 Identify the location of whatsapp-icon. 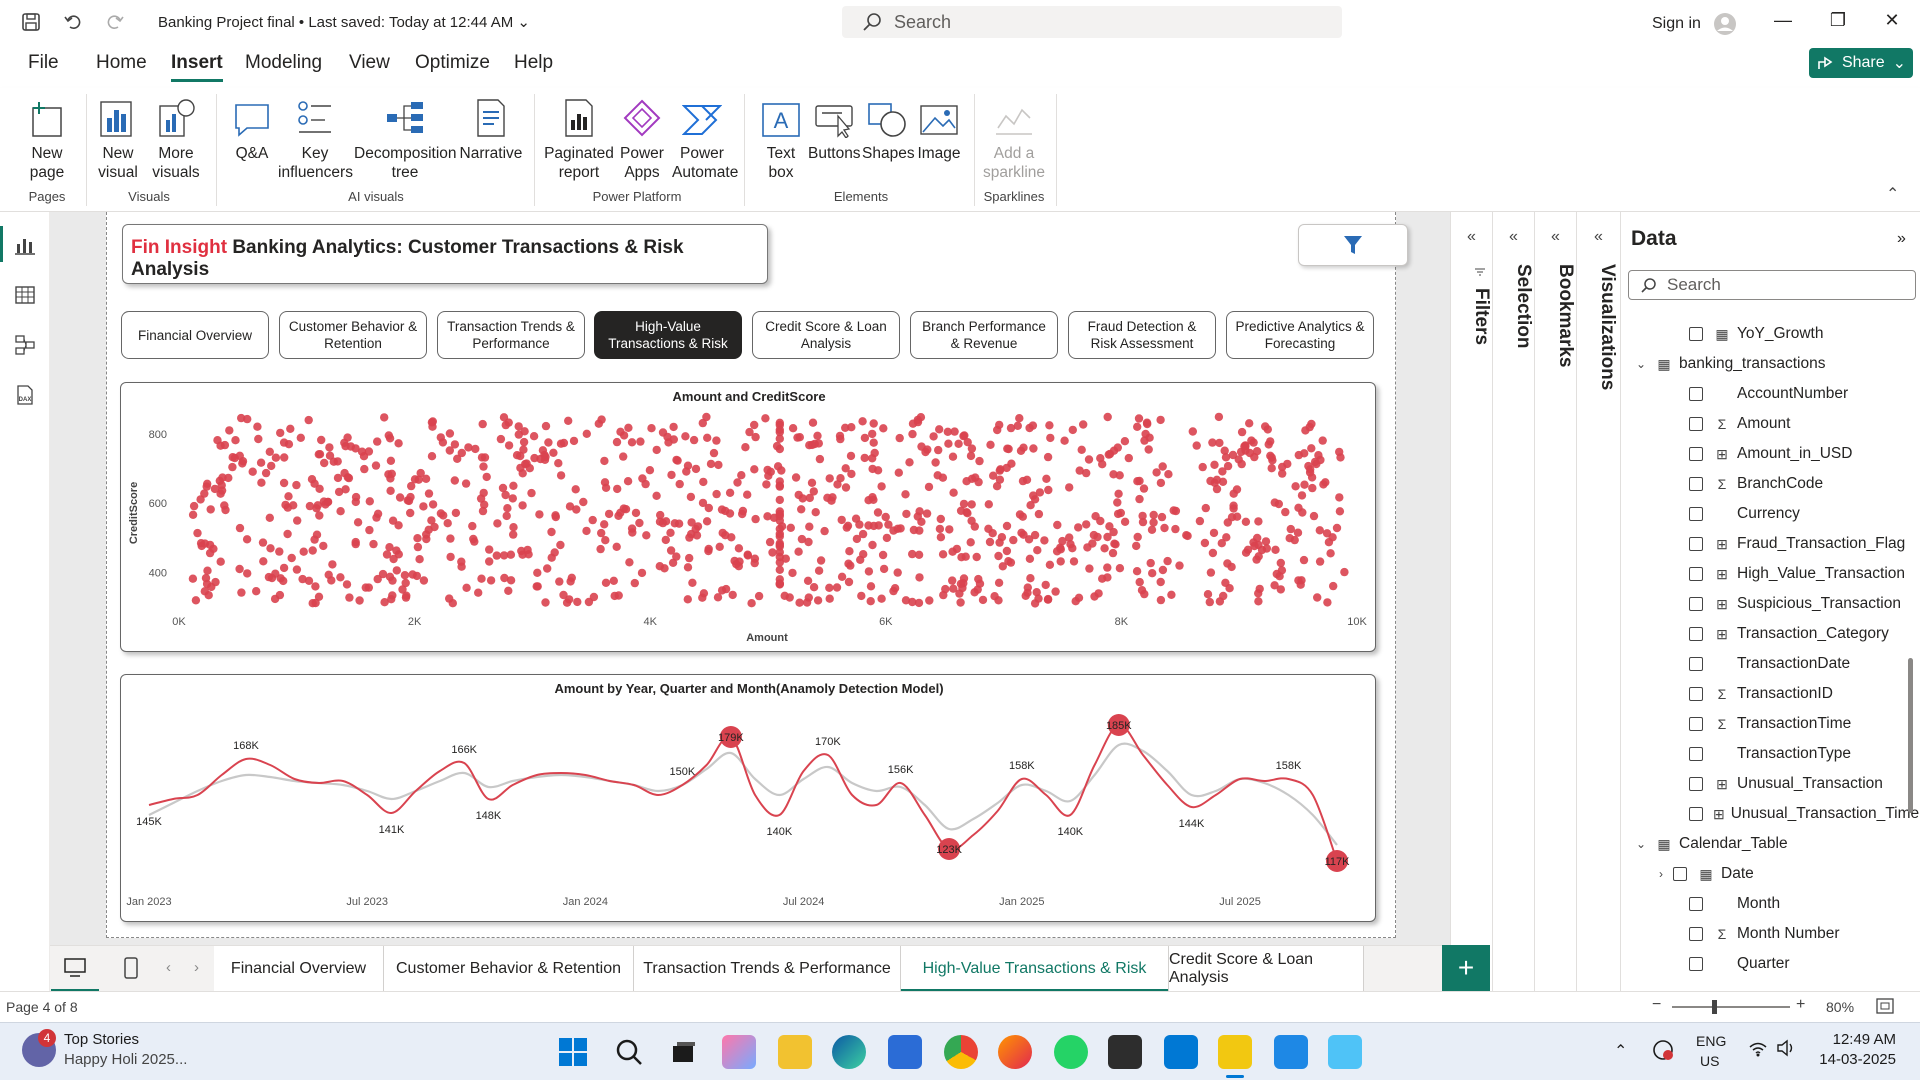
(1071, 1052).